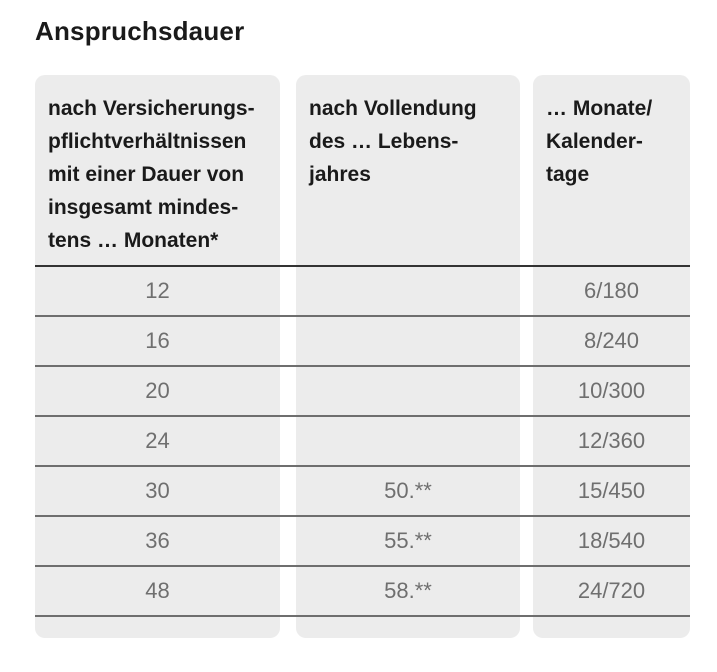 This screenshot has width=717, height=672. I want to click on table-cell-months-insured: 20, so click(157, 391).